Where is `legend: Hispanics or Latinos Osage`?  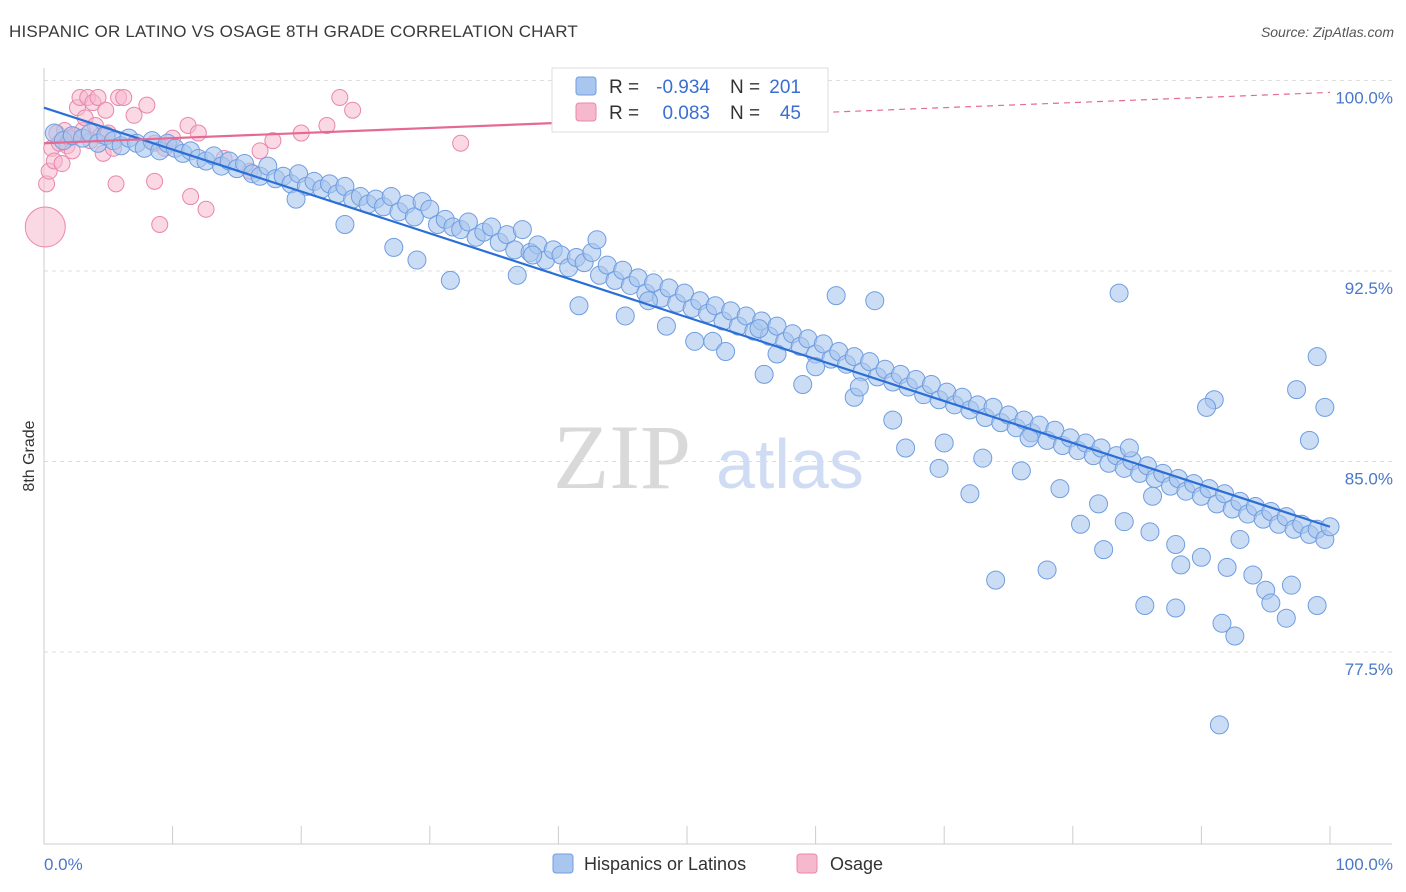
legend: Hispanics or Latinos Osage is located at coordinates (717, 863).